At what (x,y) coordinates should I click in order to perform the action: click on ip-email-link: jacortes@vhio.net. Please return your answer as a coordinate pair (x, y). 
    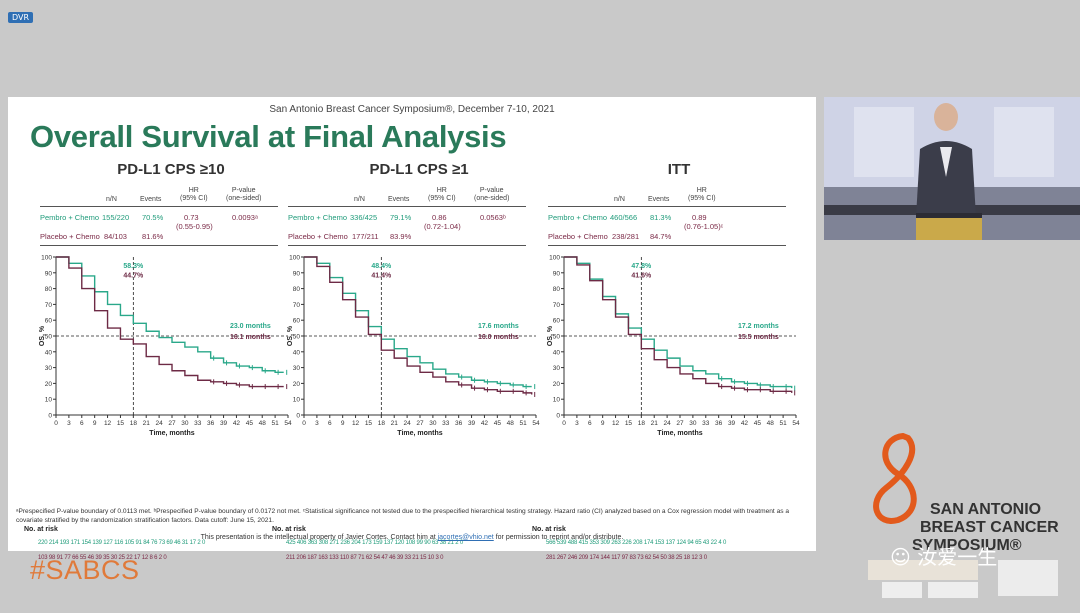
    Looking at the image, I should click on (465, 537).